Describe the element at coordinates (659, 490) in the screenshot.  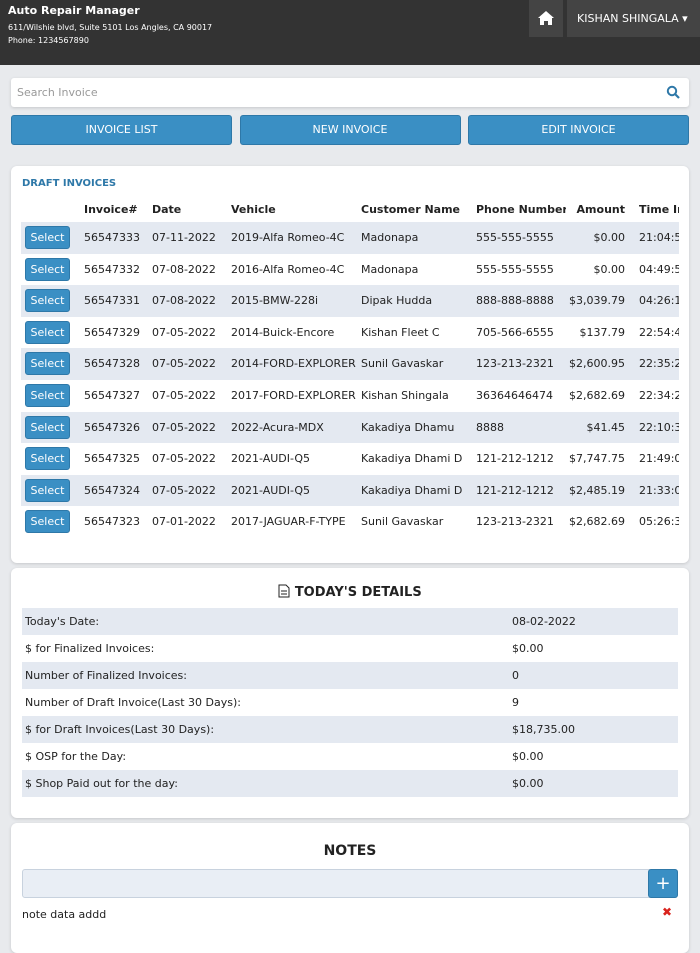
I see `table-cell: 21:33:0` at that location.